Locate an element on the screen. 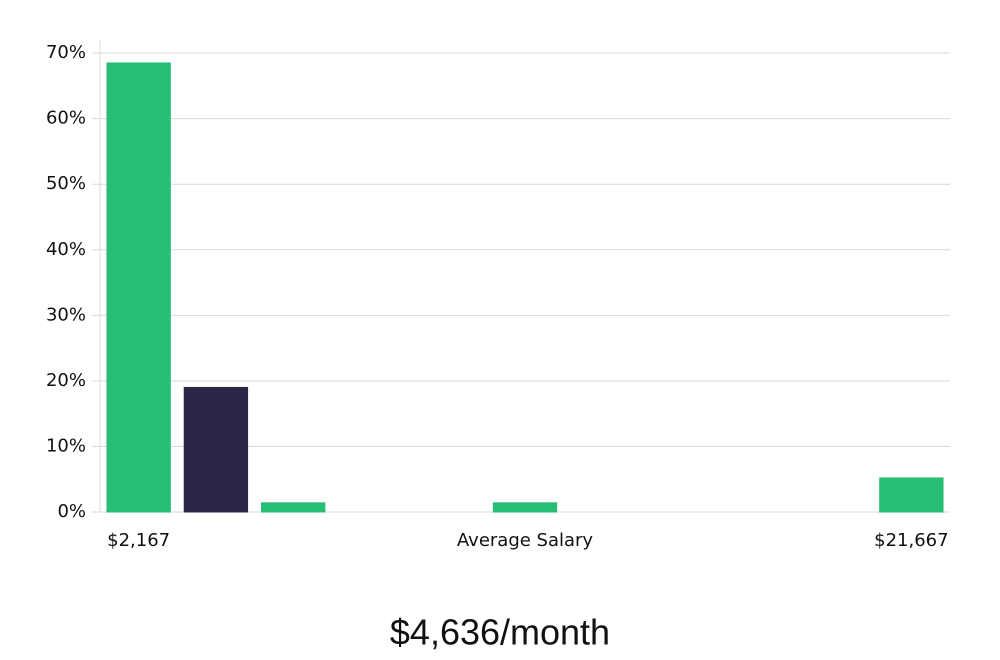 The height and width of the screenshot is (660, 1000). chart-subtitle: $4,636/month is located at coordinates (500, 632).